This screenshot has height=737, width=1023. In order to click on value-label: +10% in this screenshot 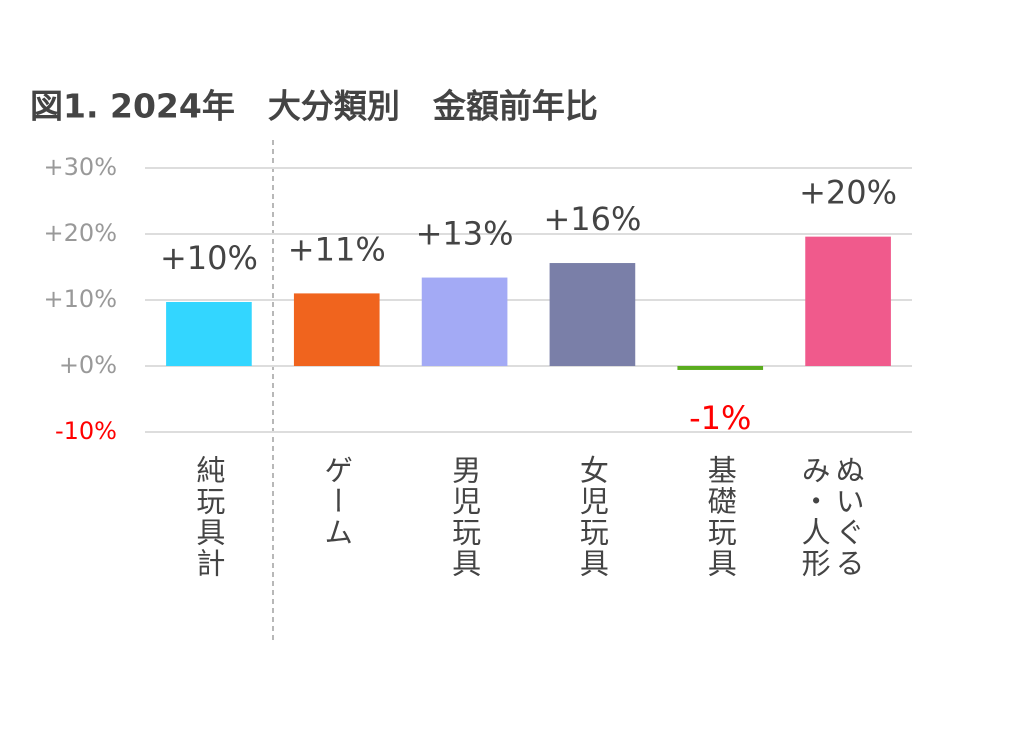, I will do `click(209, 258)`.